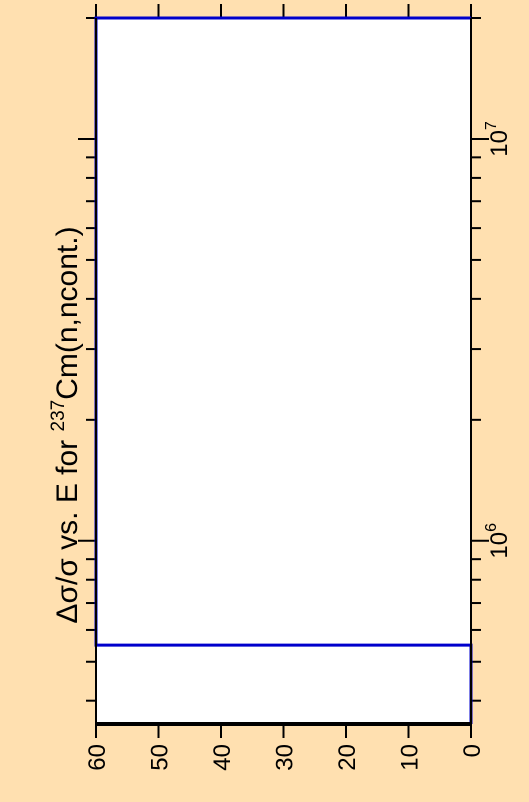 This screenshot has height=802, width=529. What do you see at coordinates (410, 757) in the screenshot?
I see `y-tick-label-10: 10` at bounding box center [410, 757].